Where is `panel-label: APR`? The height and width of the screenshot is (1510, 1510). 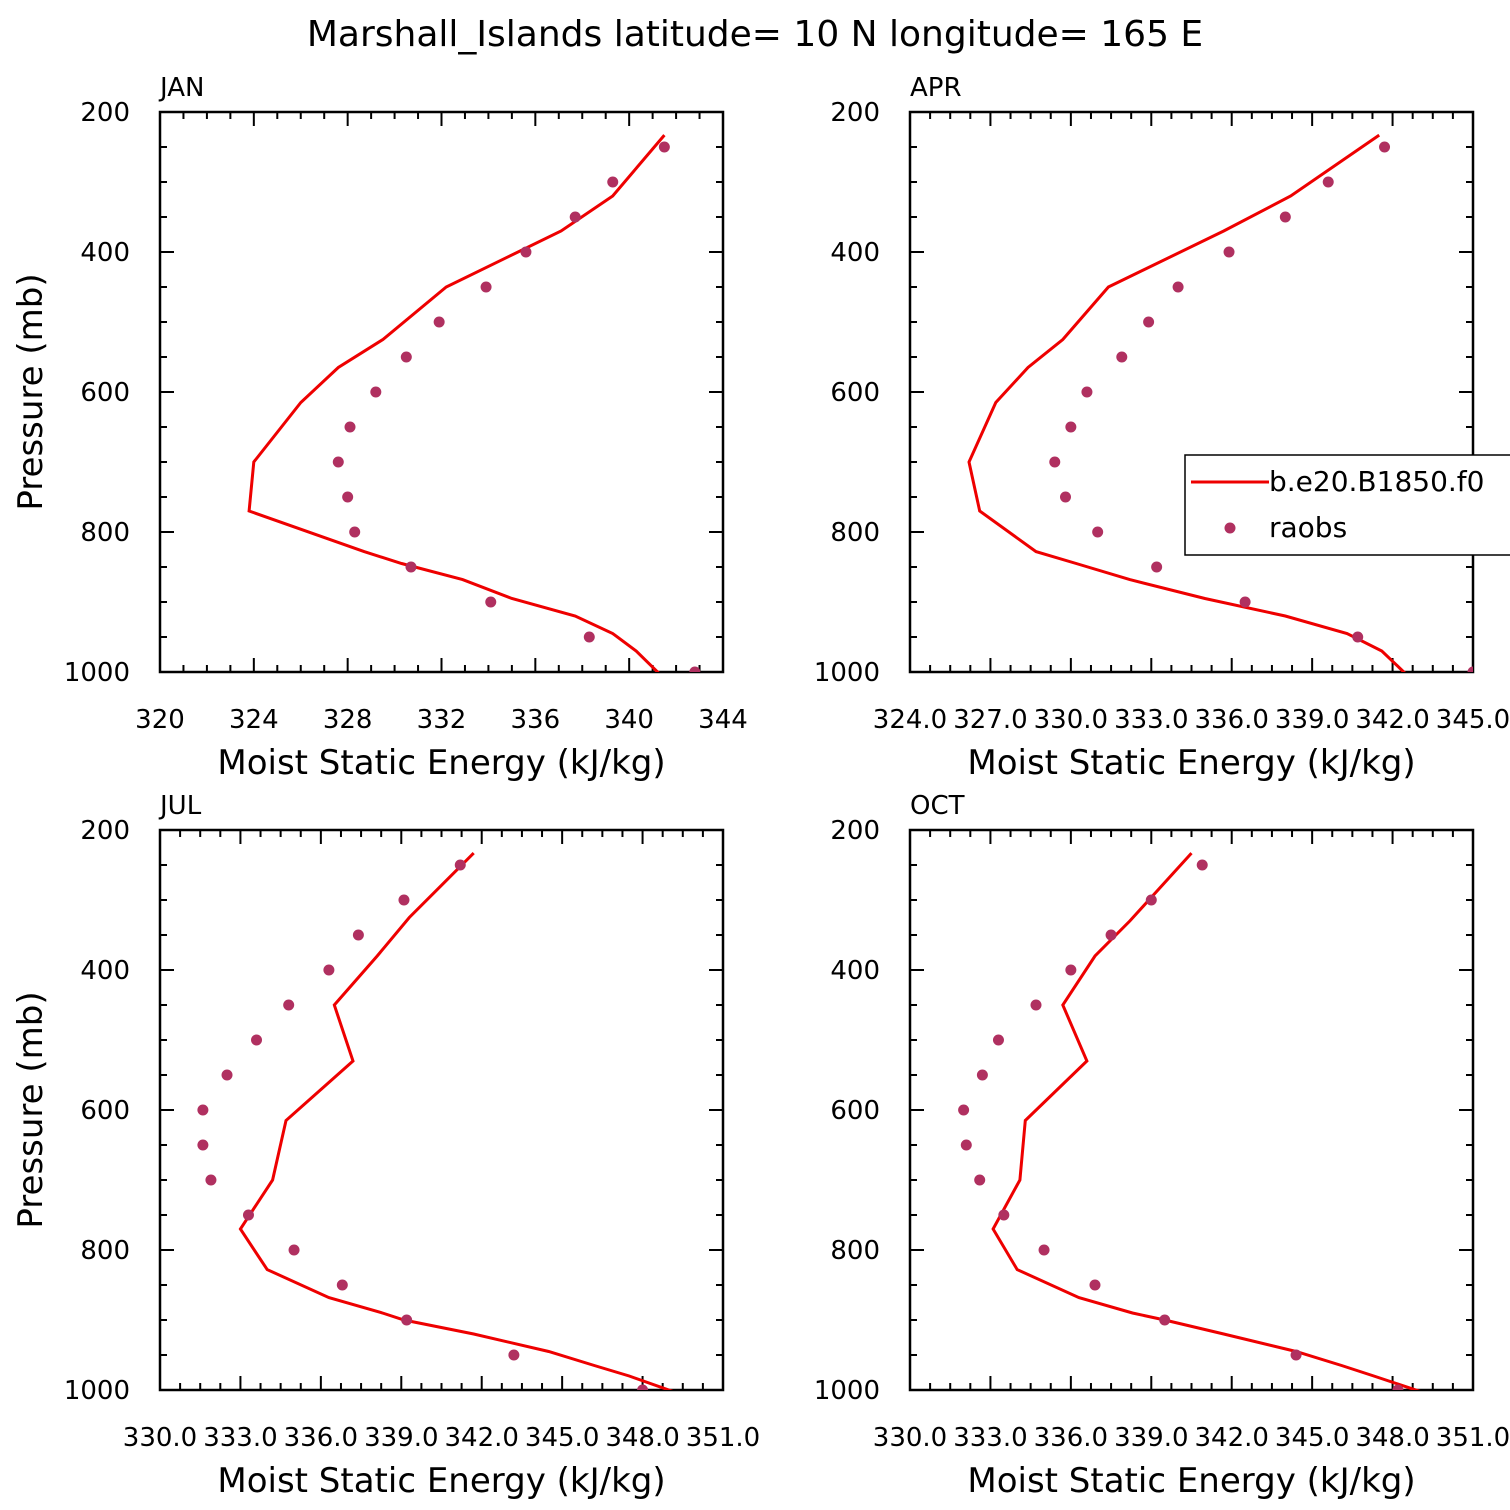 panel-label: APR is located at coordinates (936, 88).